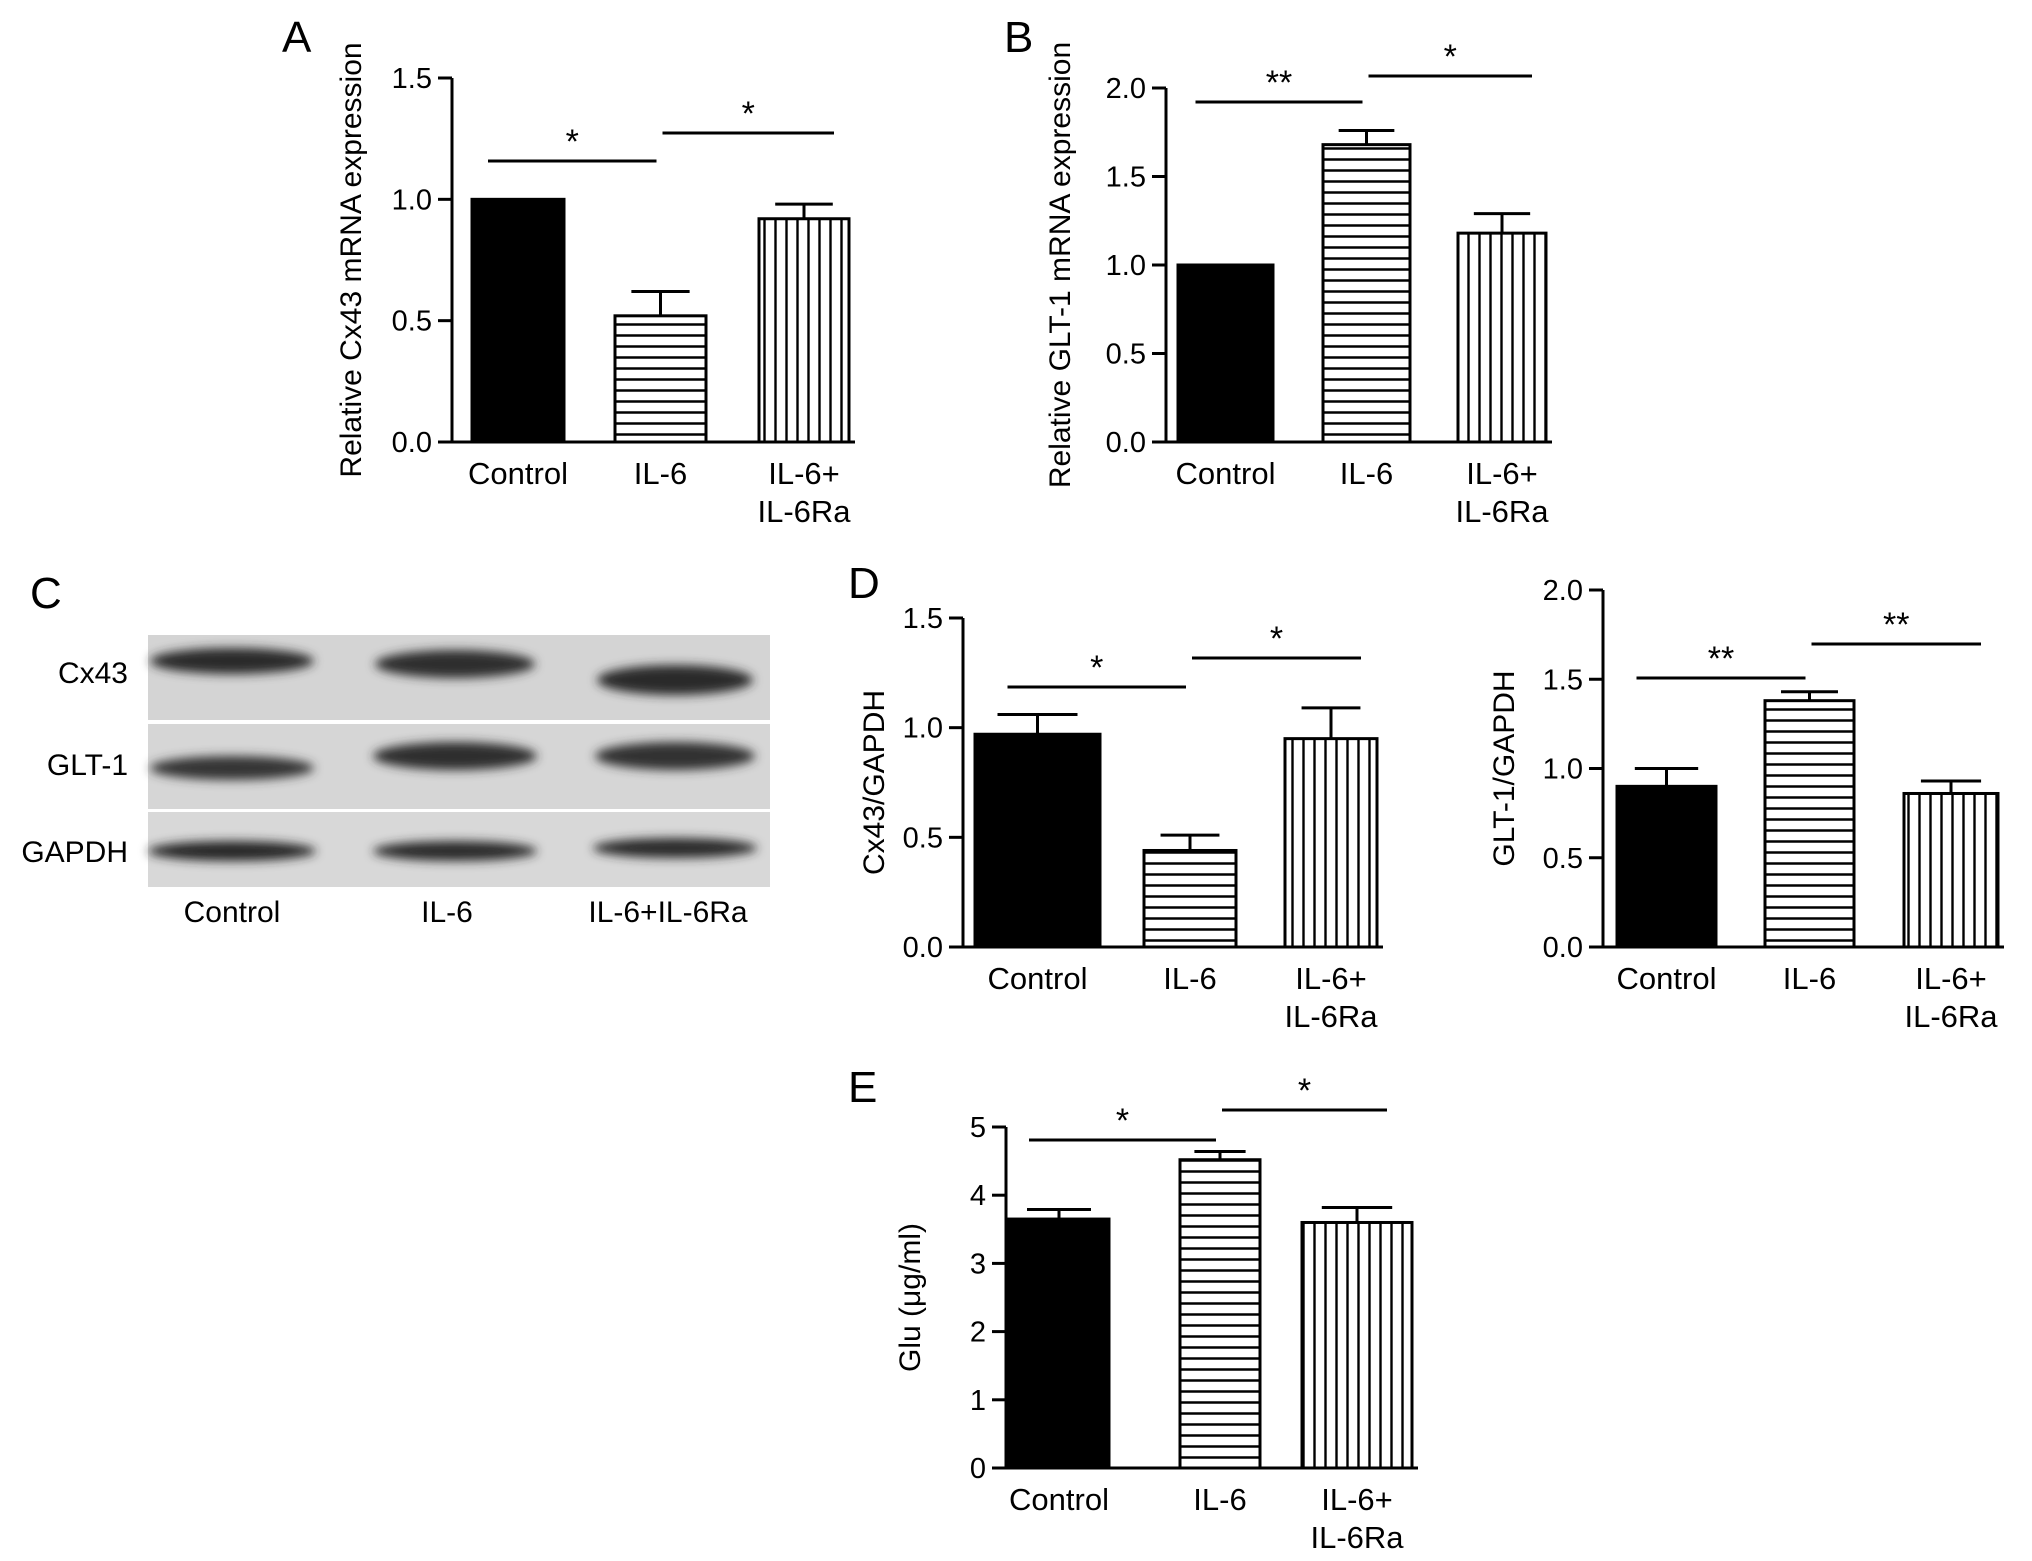 This screenshot has width=2032, height=1561. What do you see at coordinates (74, 852) in the screenshot?
I see `blot-row-label-gapdh: GAPDH` at bounding box center [74, 852].